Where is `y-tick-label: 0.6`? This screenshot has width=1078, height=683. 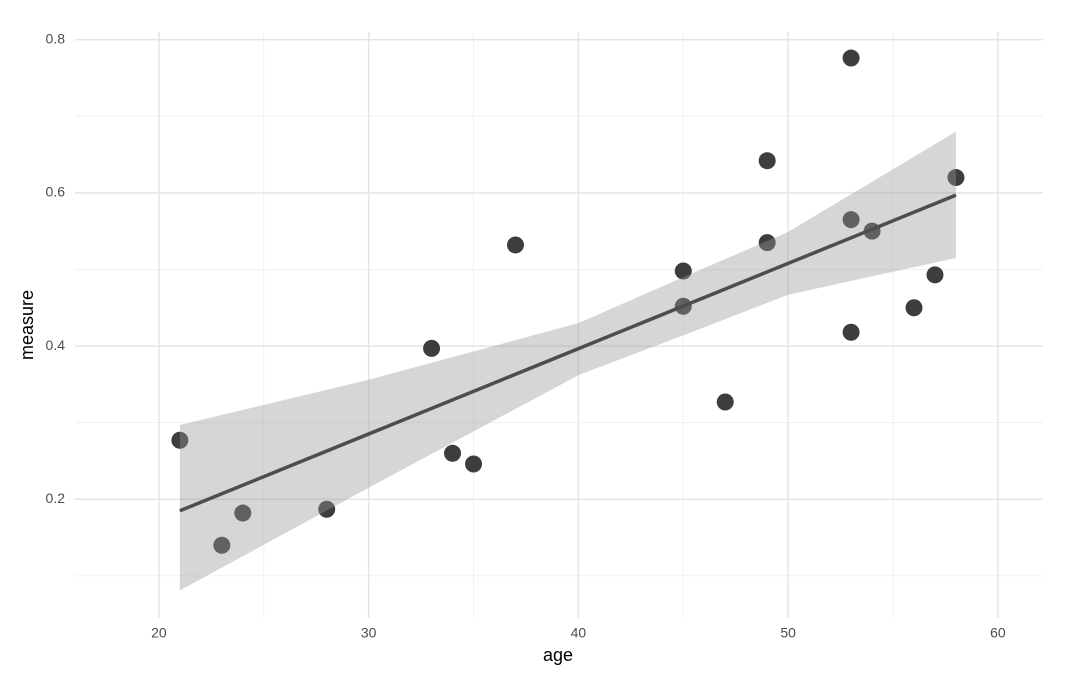 y-tick-label: 0.6 is located at coordinates (56, 192).